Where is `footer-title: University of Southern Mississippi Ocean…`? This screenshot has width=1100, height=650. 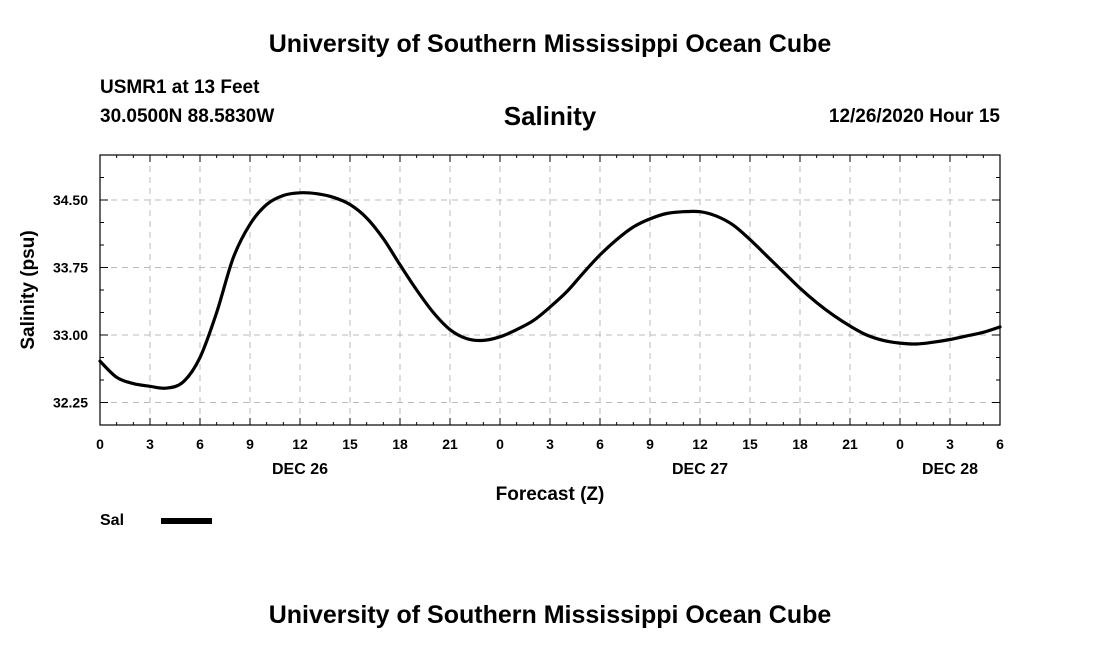 footer-title: University of Southern Mississippi Ocean… is located at coordinates (550, 615).